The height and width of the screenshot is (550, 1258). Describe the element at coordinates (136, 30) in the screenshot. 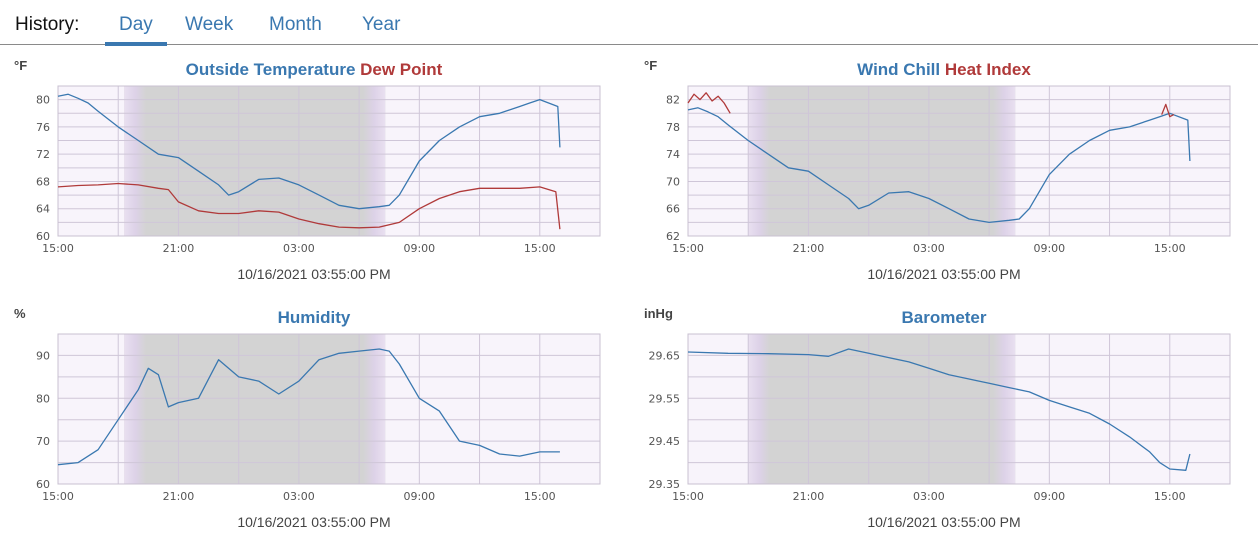

I see `tab-day: Day` at that location.